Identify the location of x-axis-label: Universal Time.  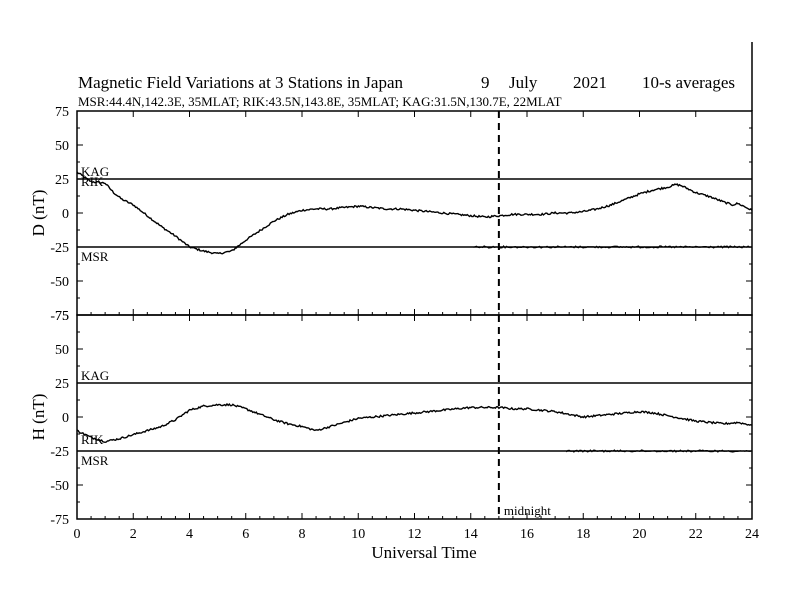
(423, 552).